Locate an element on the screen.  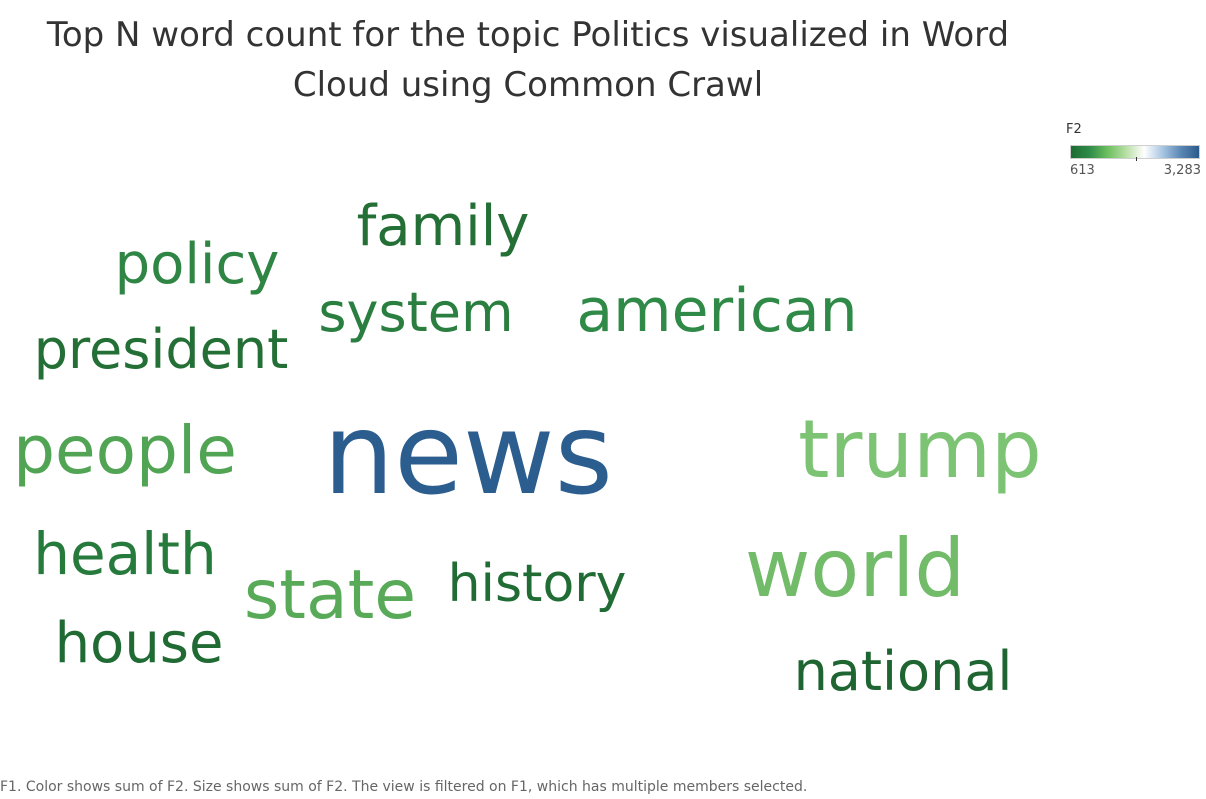
word-trump: trump is located at coordinates (920, 449).